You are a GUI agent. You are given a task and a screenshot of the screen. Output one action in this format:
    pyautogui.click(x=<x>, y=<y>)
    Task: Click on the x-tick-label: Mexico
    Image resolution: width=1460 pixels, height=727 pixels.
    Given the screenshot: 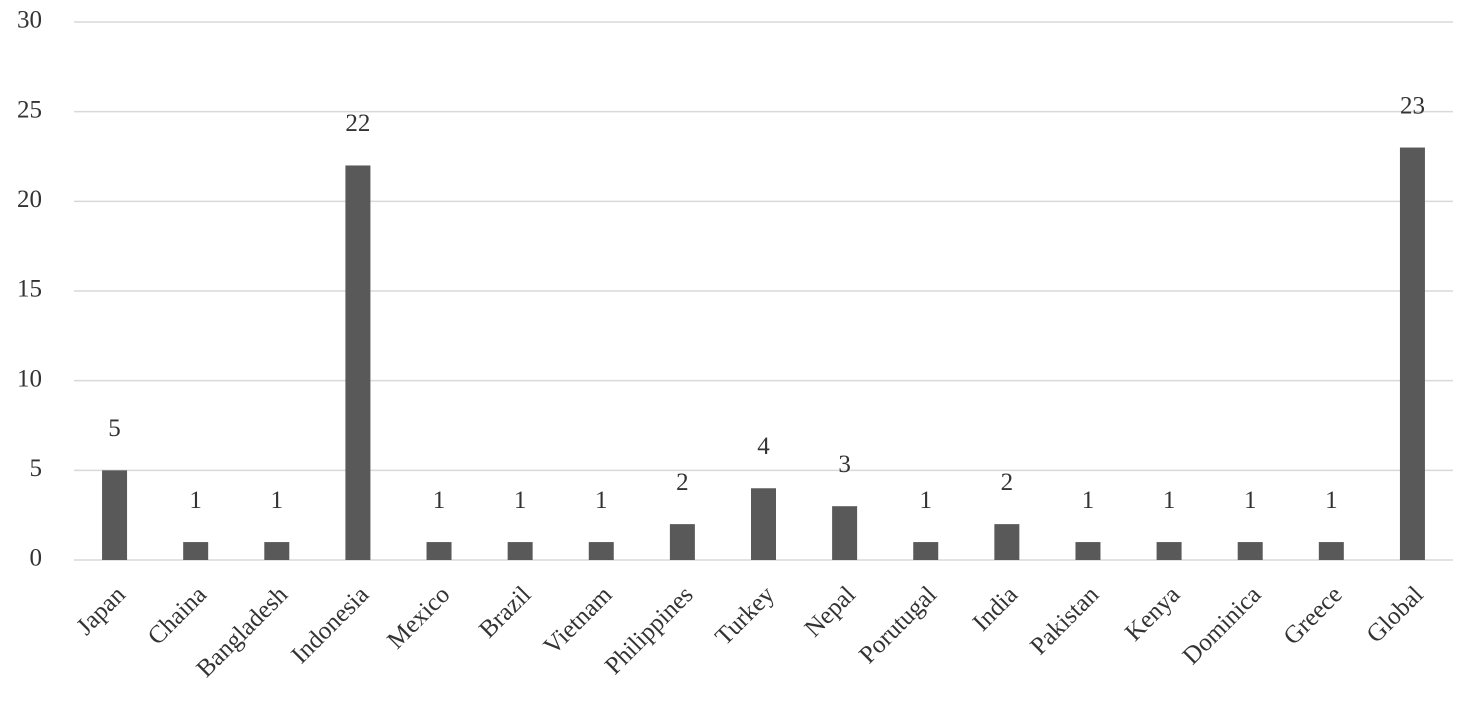 What is the action you would take?
    pyautogui.click(x=418, y=617)
    